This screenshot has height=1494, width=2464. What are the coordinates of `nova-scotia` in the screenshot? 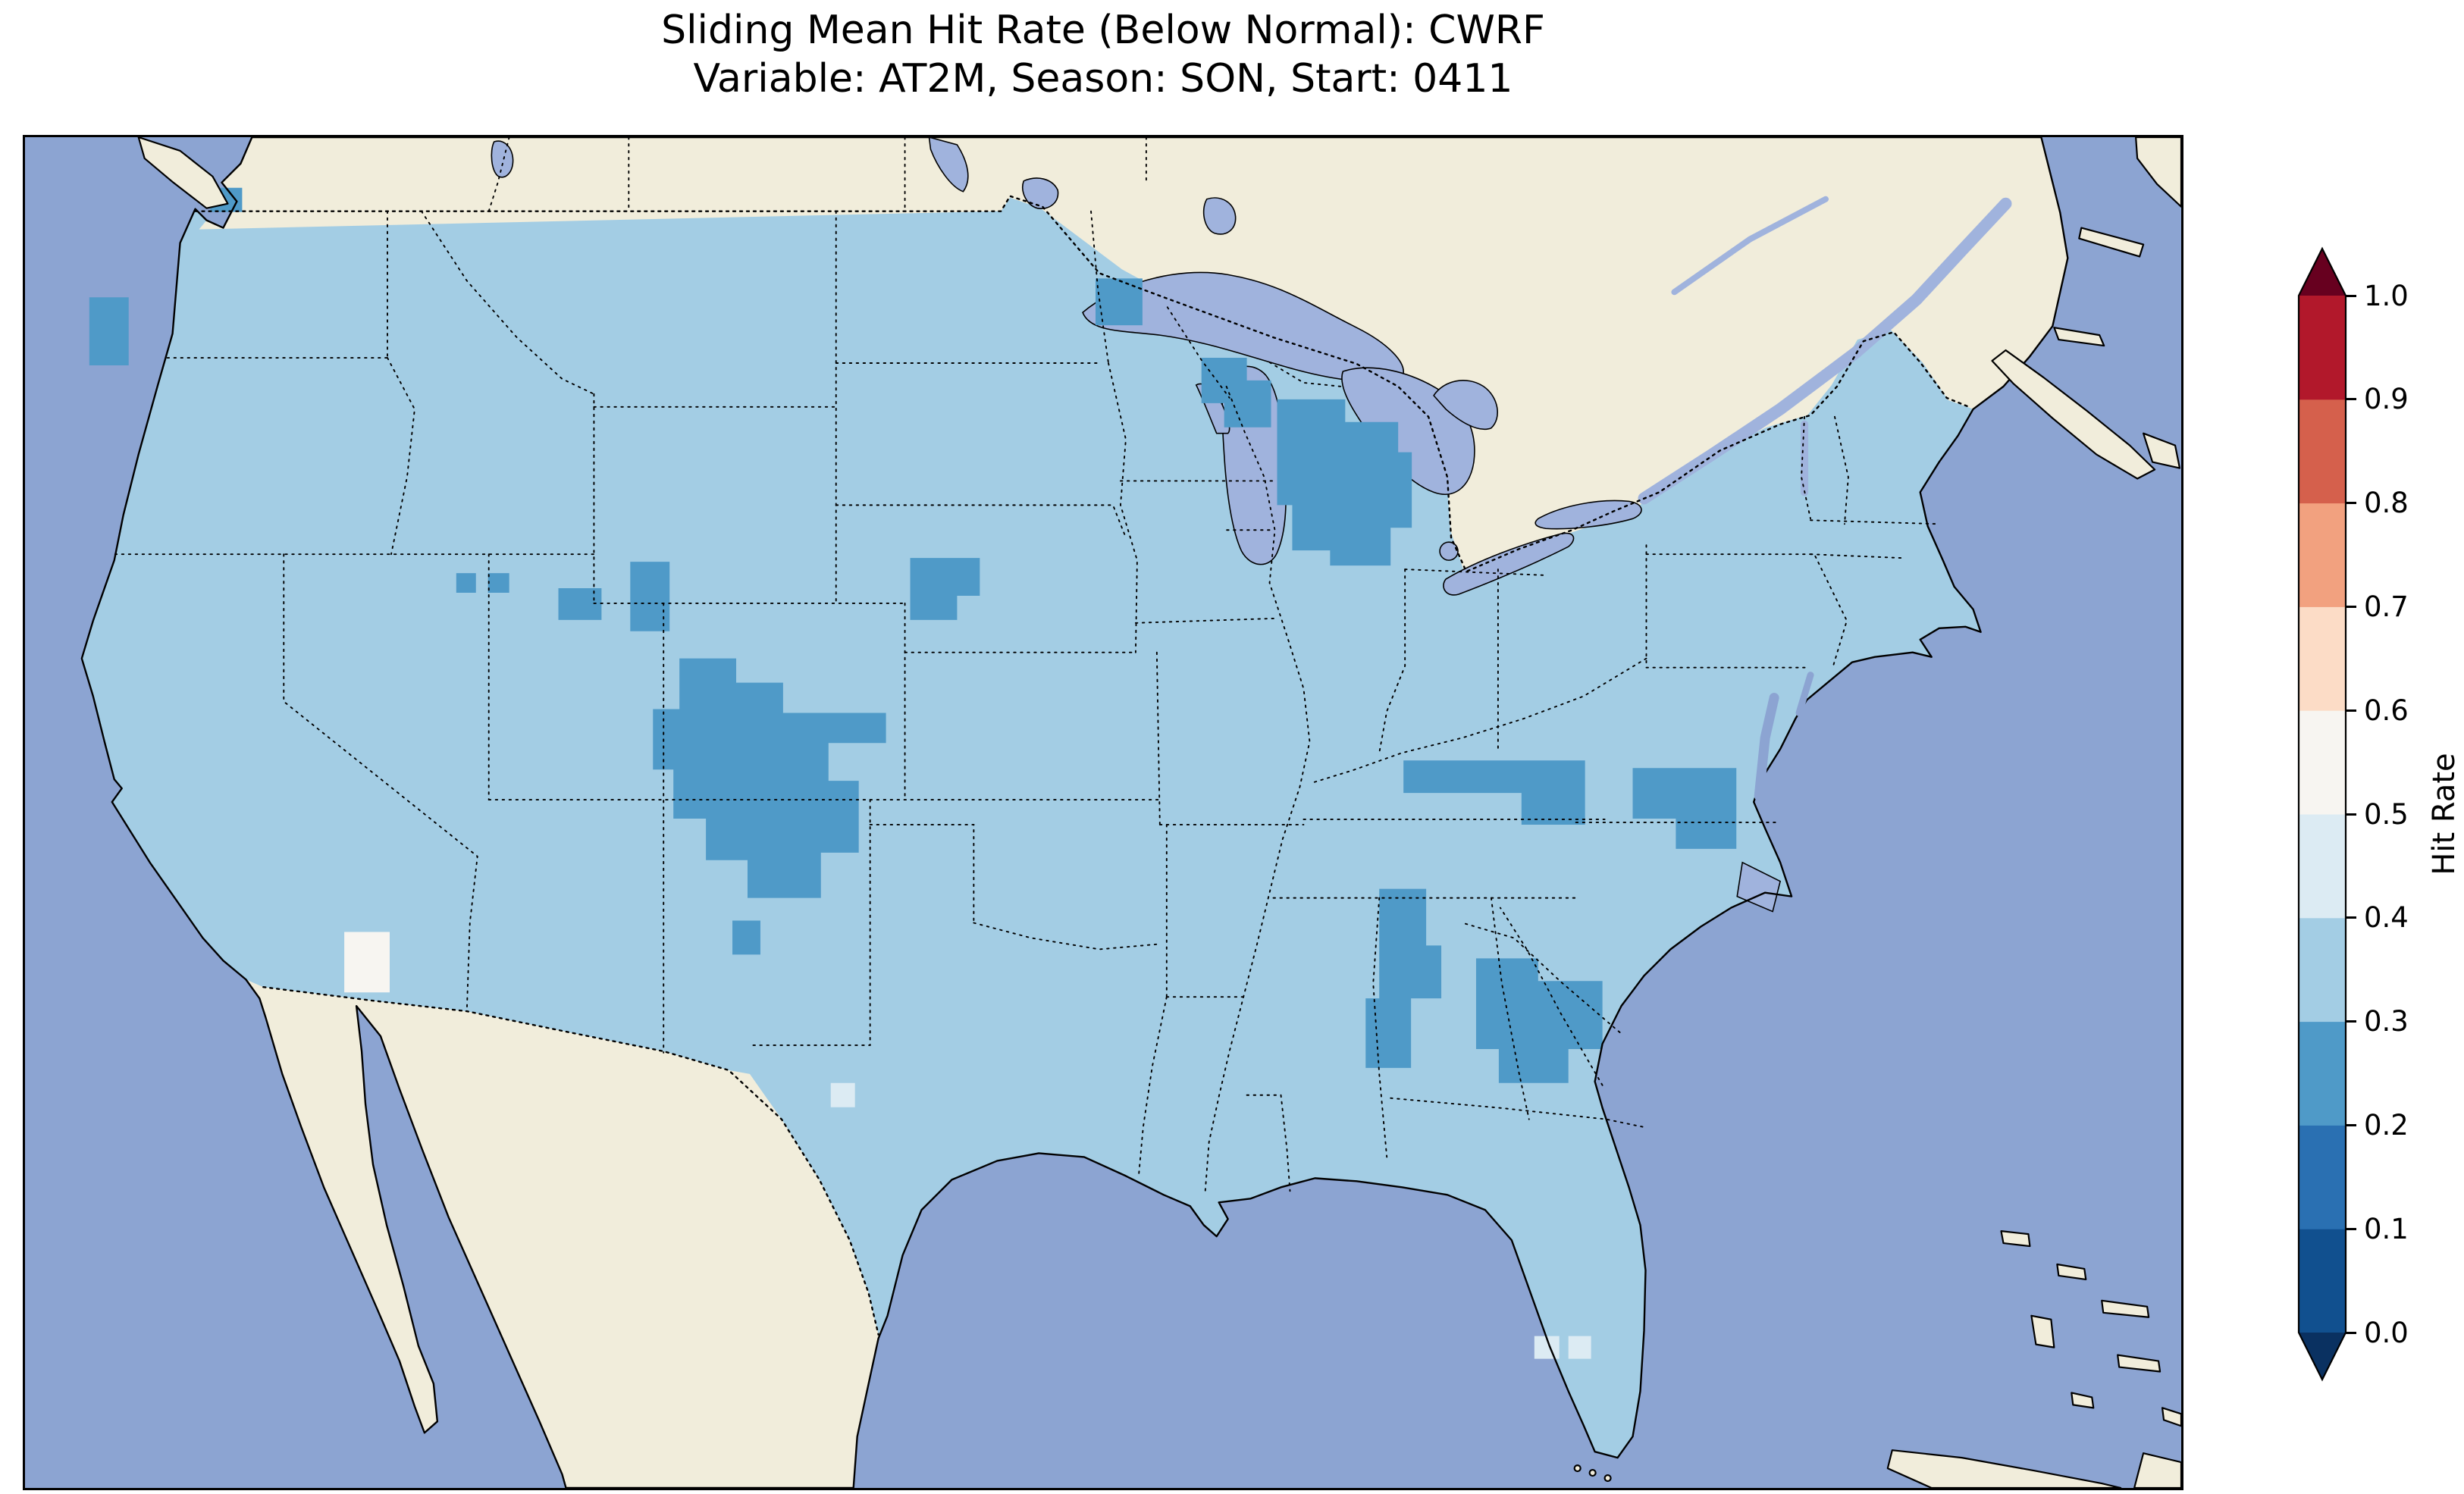 It's located at (2073, 414).